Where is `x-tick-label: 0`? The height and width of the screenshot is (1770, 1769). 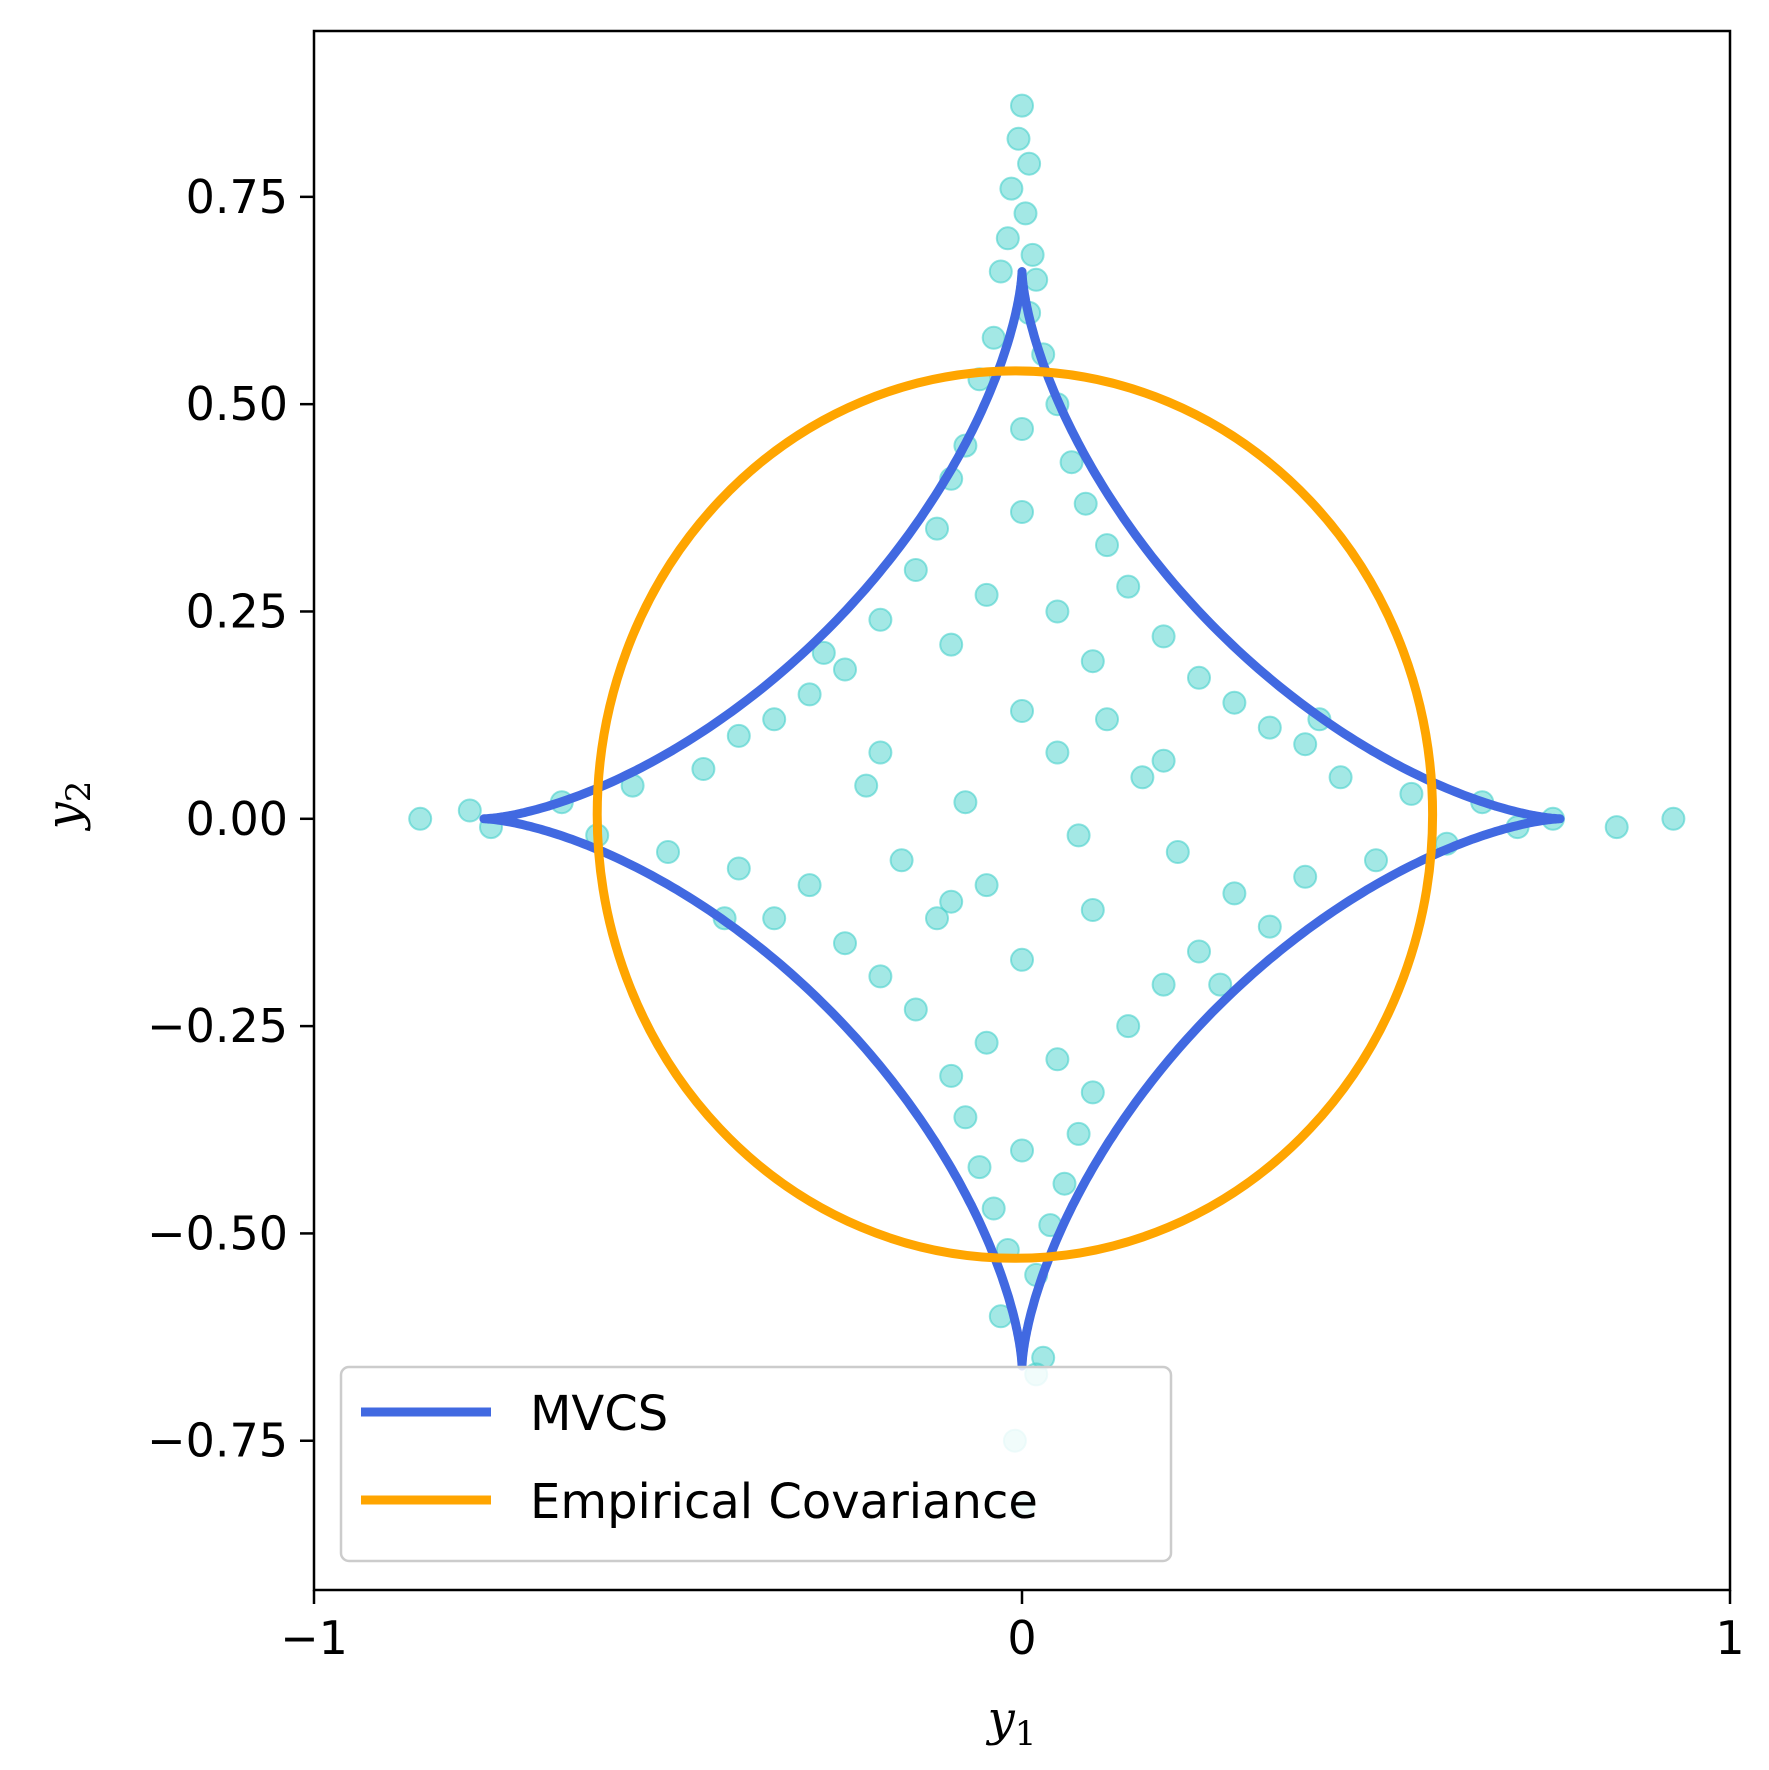
x-tick-label: 0 is located at coordinates (1021, 1638).